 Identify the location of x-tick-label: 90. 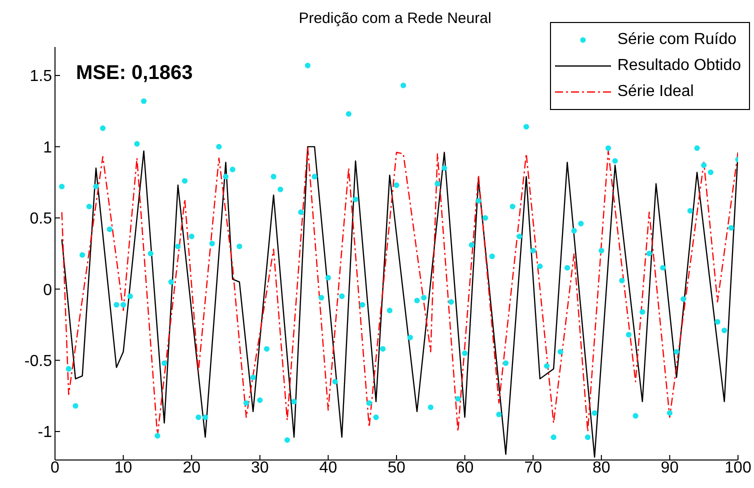
(669, 467).